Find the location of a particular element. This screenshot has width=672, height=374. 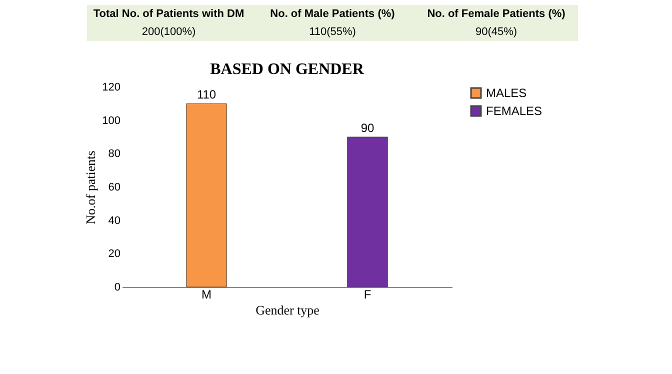

y-tick-label: 20 is located at coordinates (114, 254).